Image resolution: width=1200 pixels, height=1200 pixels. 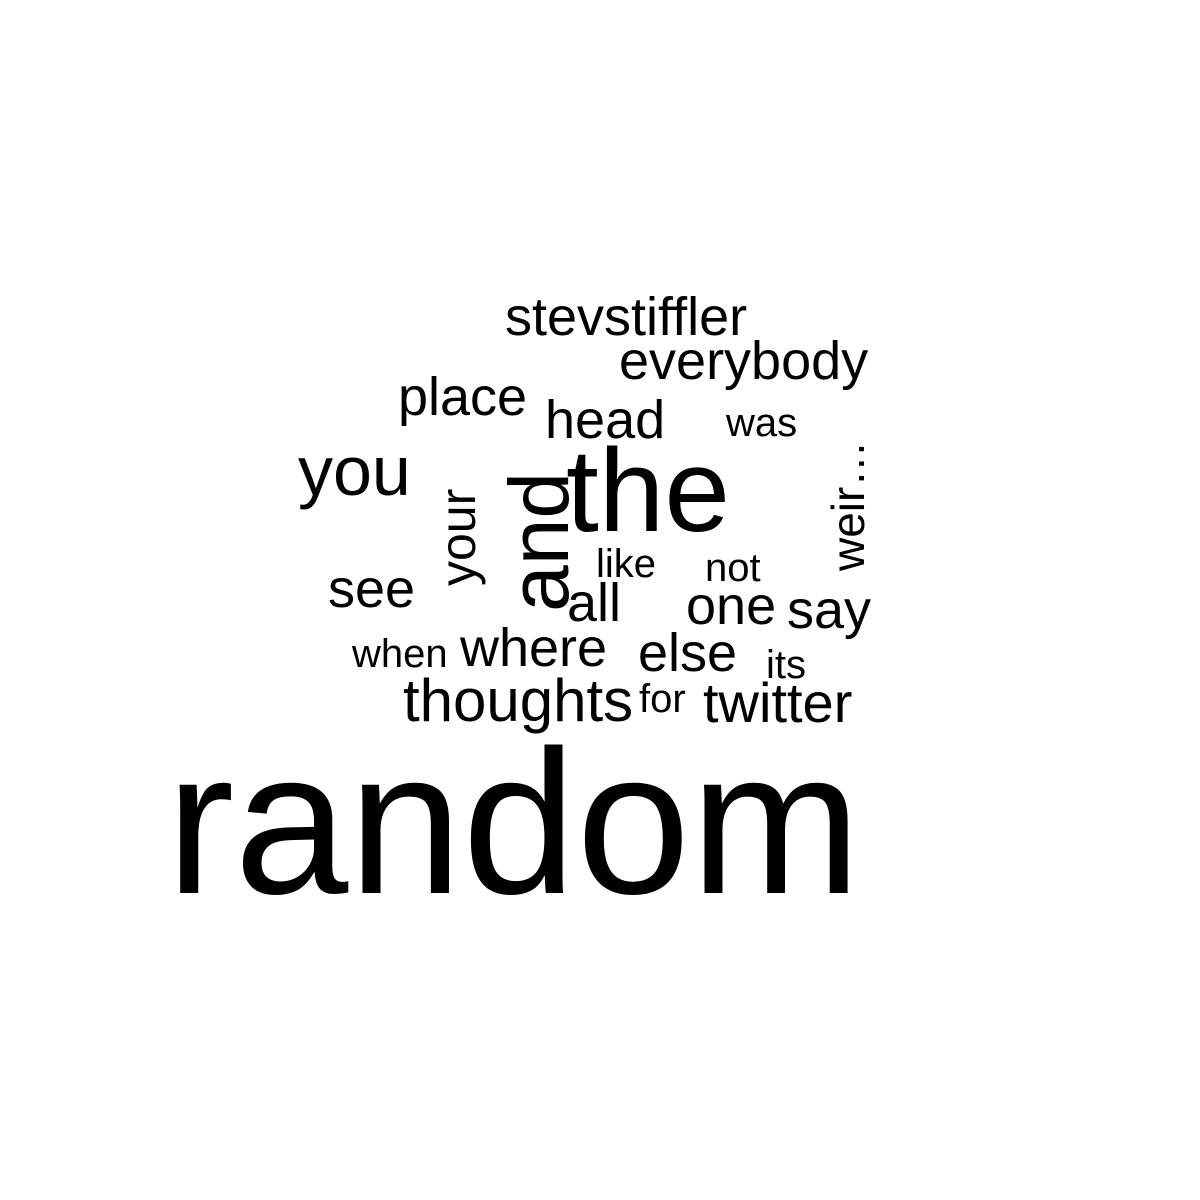 I want to click on word-twitter: twitter, so click(x=778, y=702).